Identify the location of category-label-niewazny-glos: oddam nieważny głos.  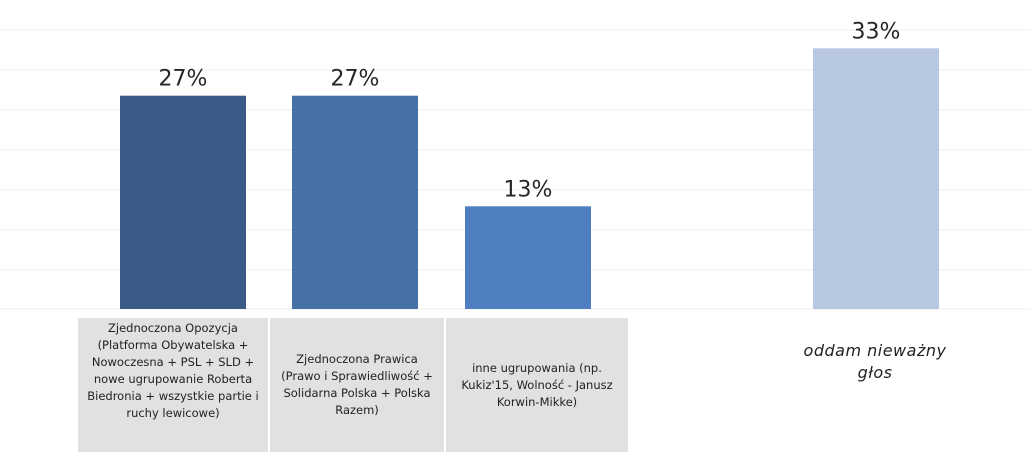
(875, 362).